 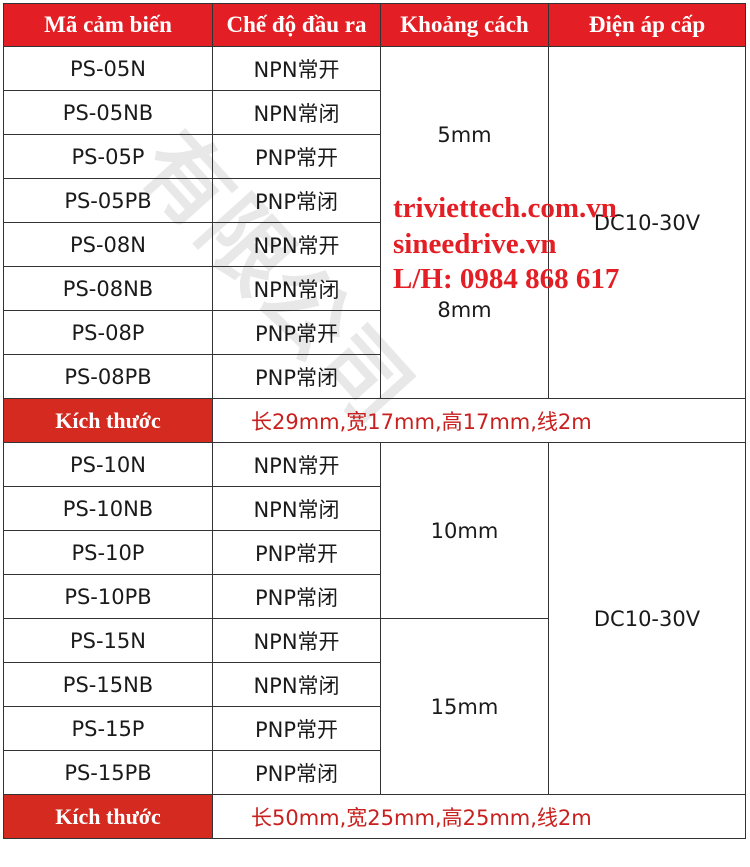 I want to click on size-value: 长50mm,宽25mm,高25mm,线2m, so click(x=479, y=816).